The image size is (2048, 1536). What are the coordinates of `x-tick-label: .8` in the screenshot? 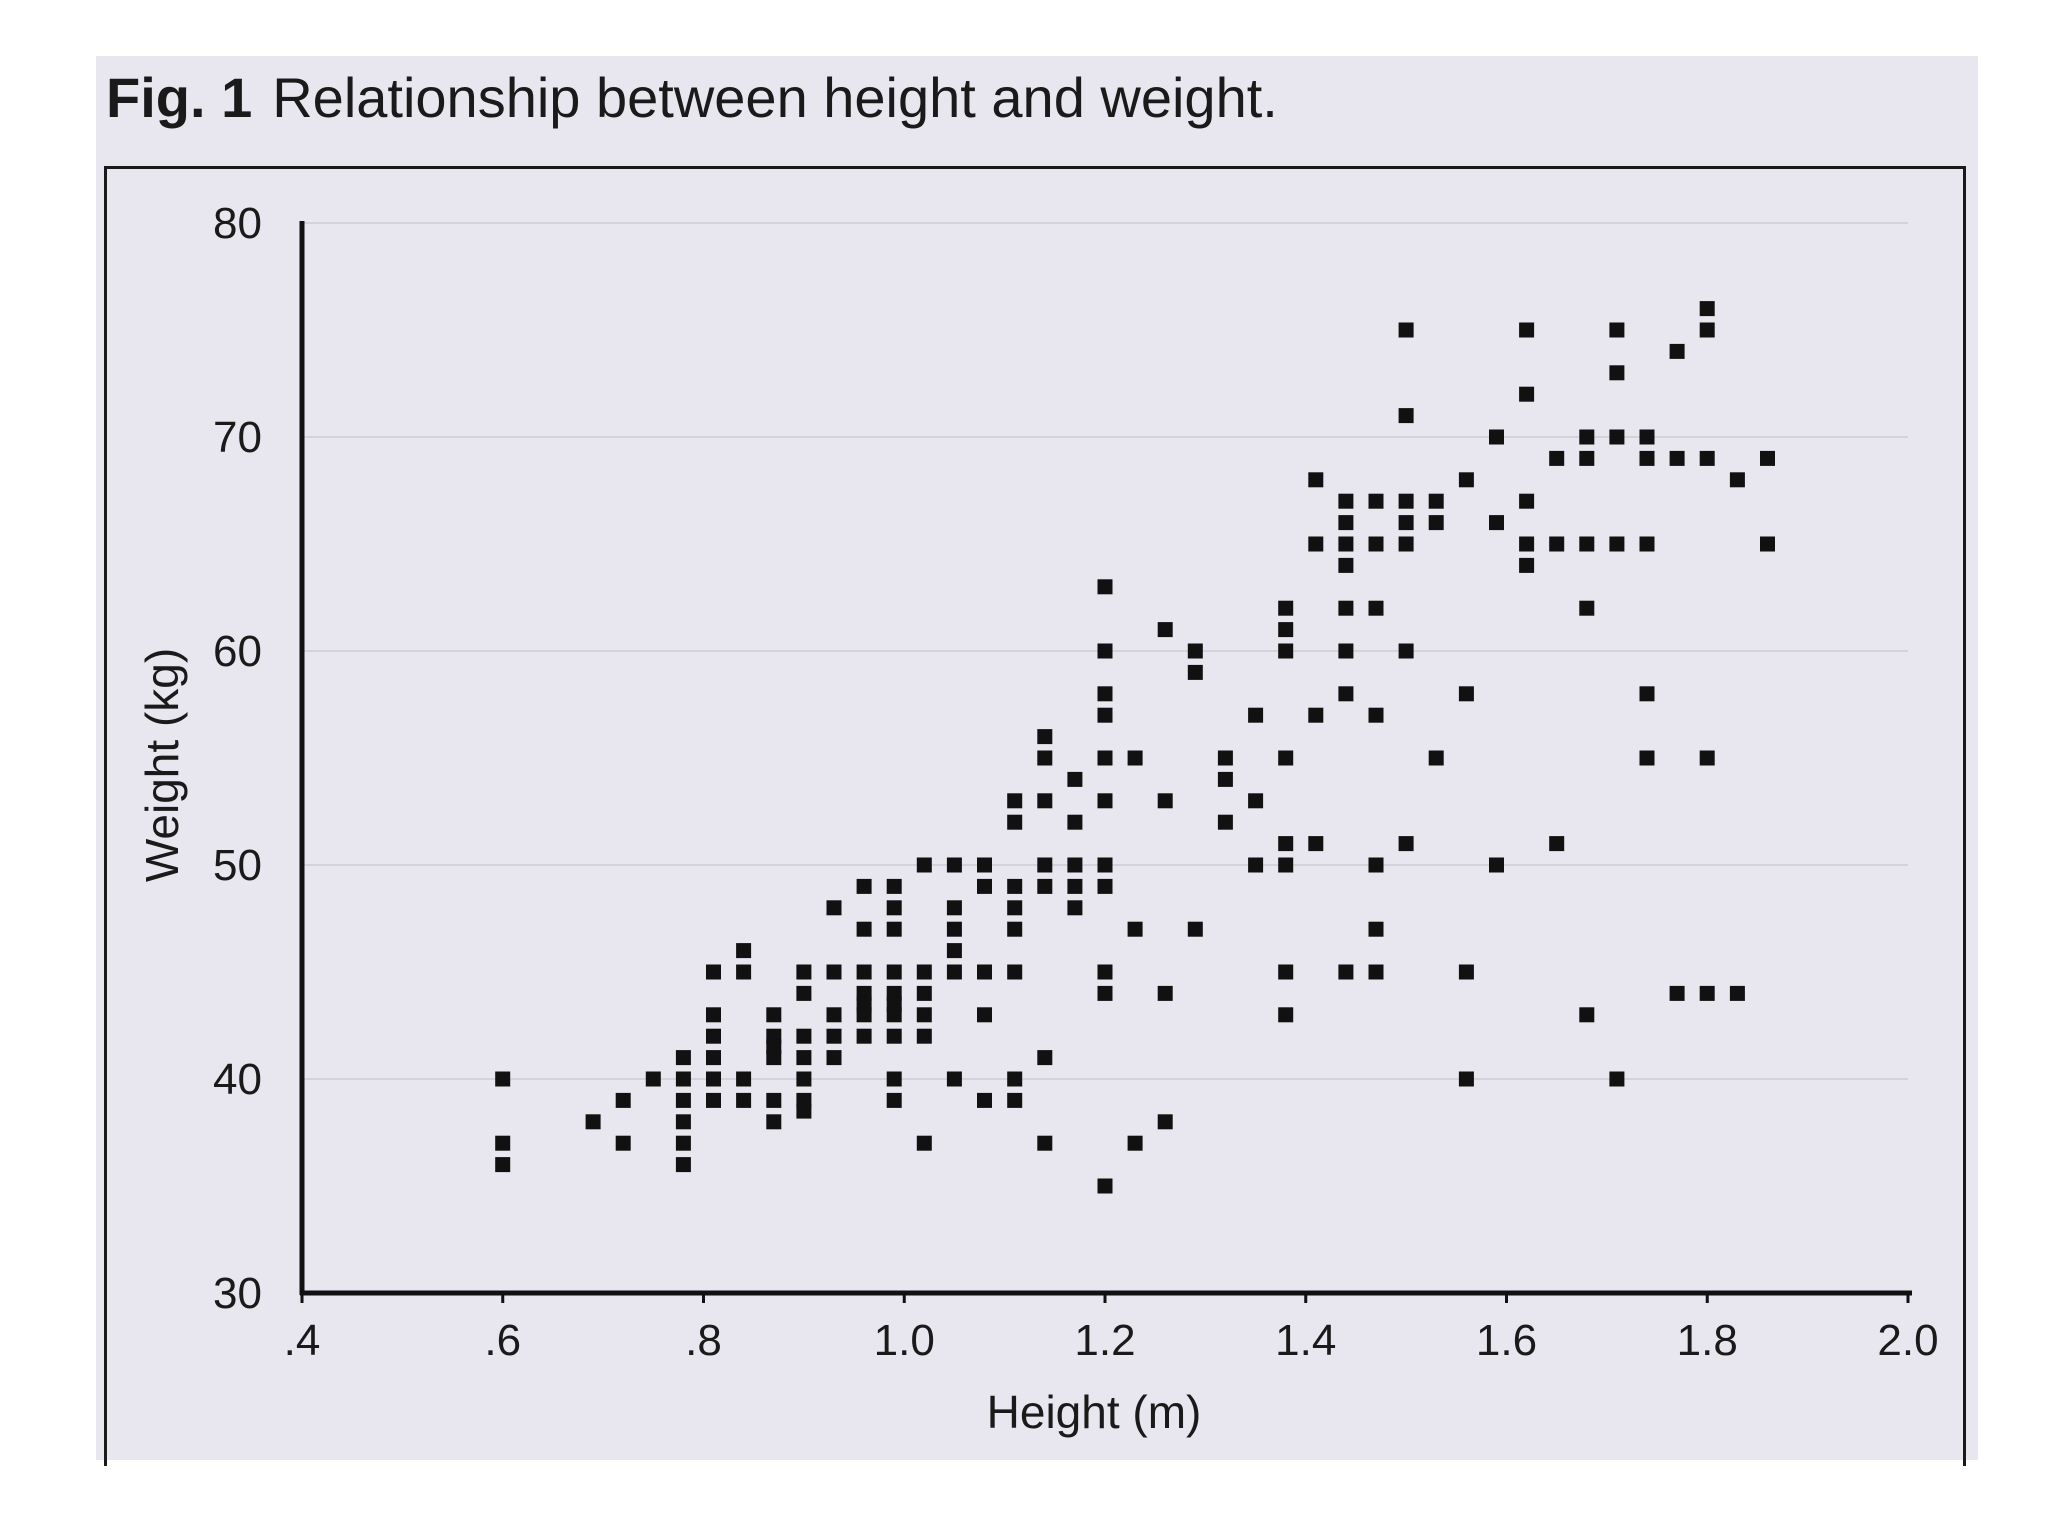 It's located at (703, 1340).